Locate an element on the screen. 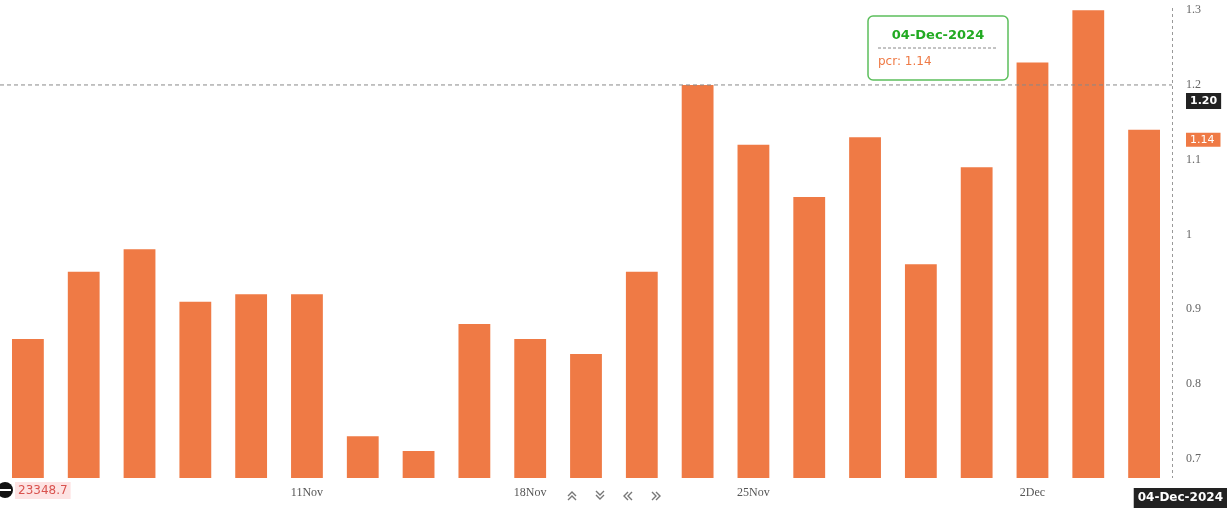 The width and height of the screenshot is (1229, 509). annotation: pcr: 1.14 is located at coordinates (905, 61).